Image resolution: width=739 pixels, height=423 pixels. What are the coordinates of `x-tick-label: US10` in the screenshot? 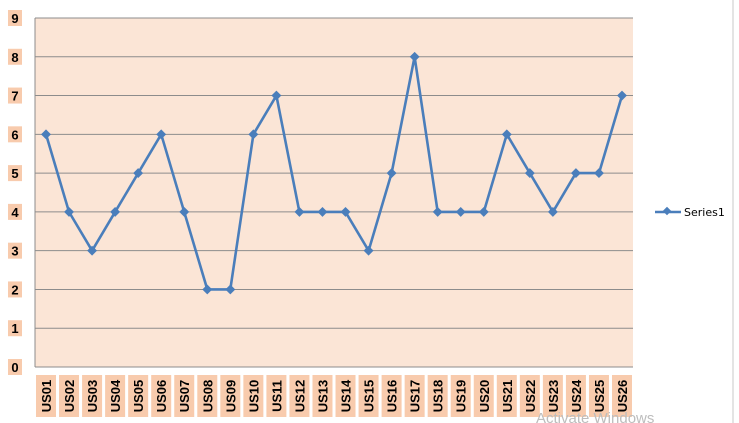 It's located at (253, 396).